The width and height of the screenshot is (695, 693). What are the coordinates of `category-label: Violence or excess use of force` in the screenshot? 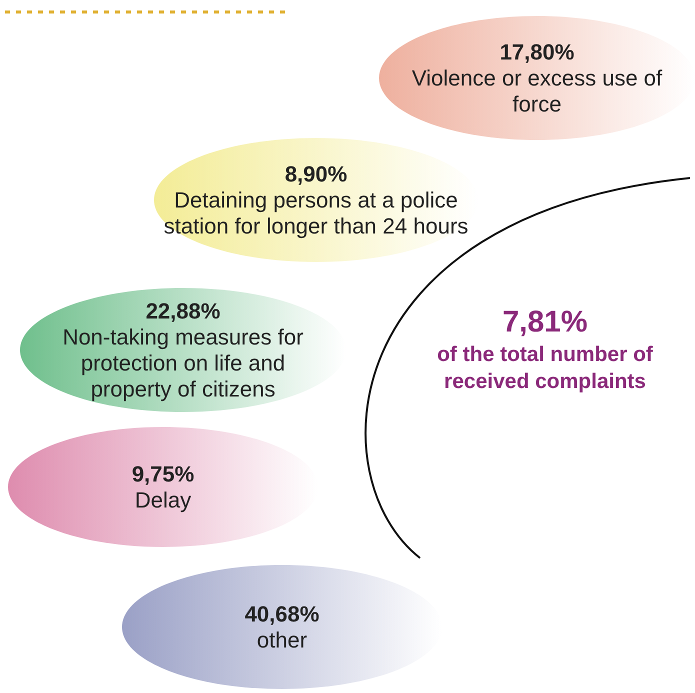 It's located at (538, 91).